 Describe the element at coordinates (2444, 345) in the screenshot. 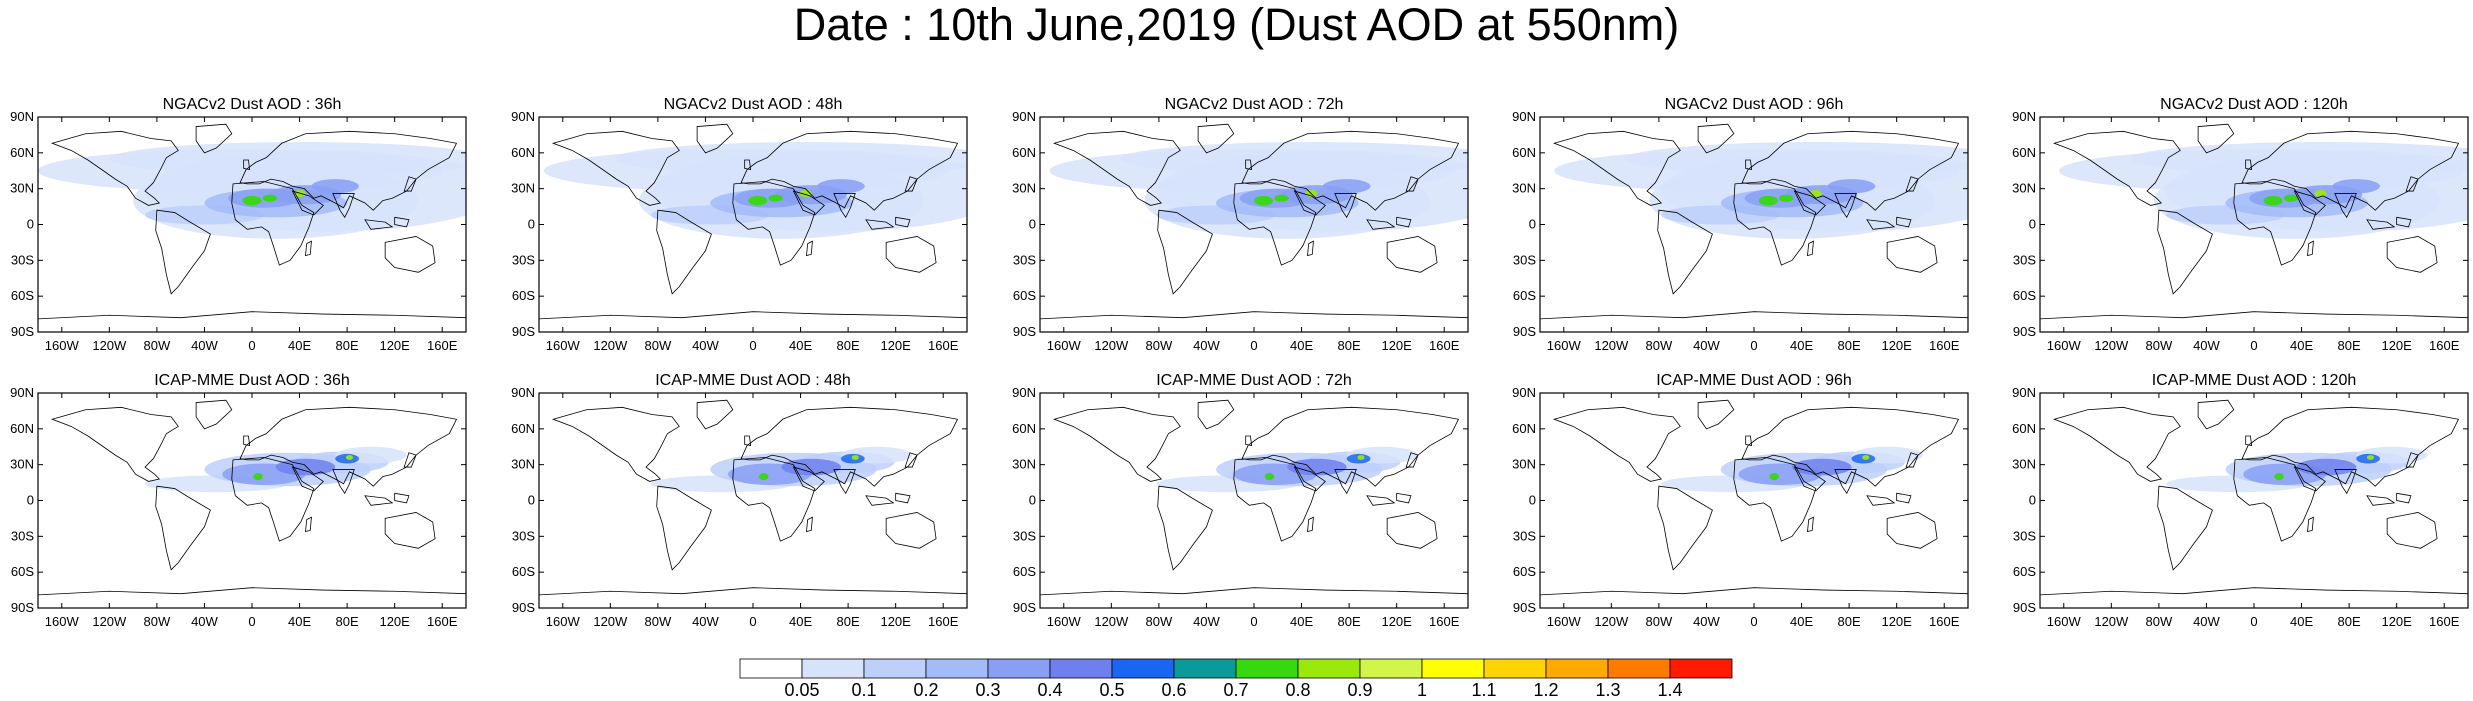

I see `lon-tick-label: 160E` at that location.